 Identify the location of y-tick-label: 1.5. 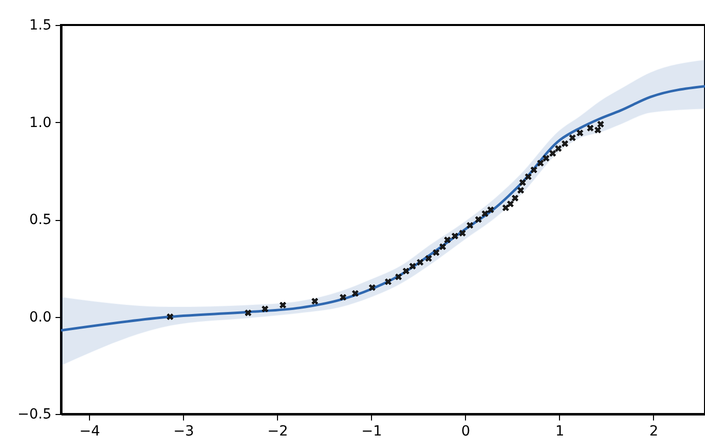
(40, 26).